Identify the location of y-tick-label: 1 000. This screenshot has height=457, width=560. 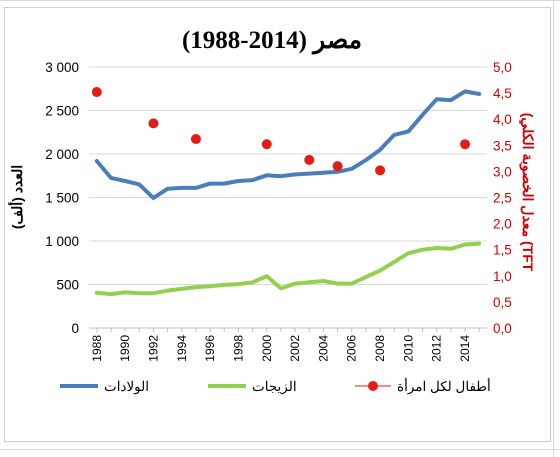
(62, 241).